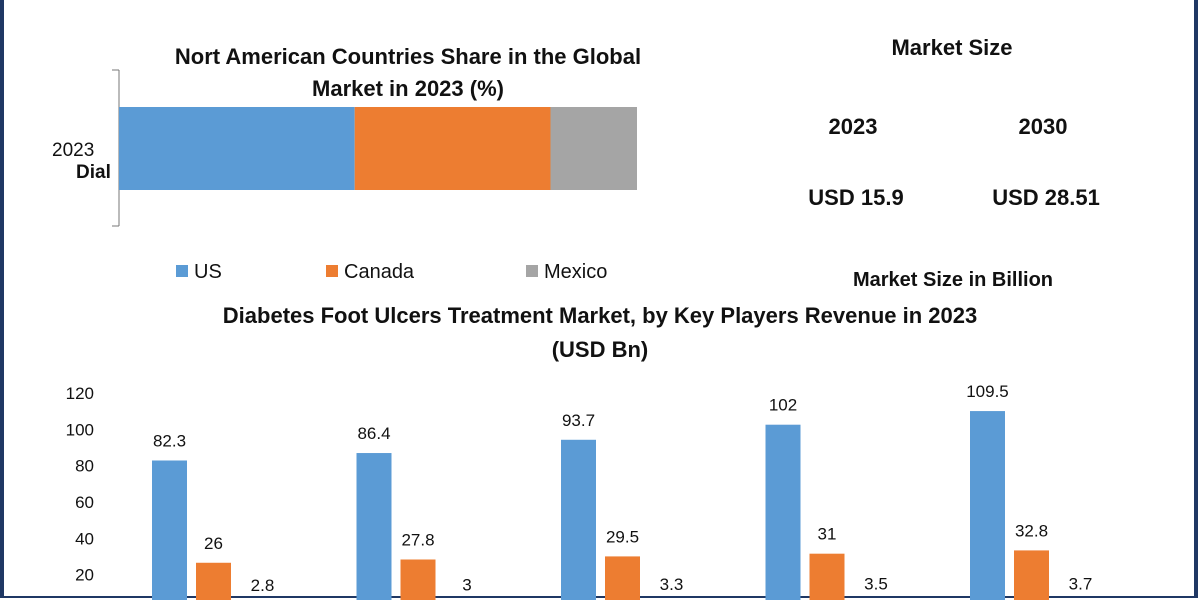 This screenshot has height=600, width=1200. What do you see at coordinates (73, 150) in the screenshot?
I see `top-chart-year-label: 2023` at bounding box center [73, 150].